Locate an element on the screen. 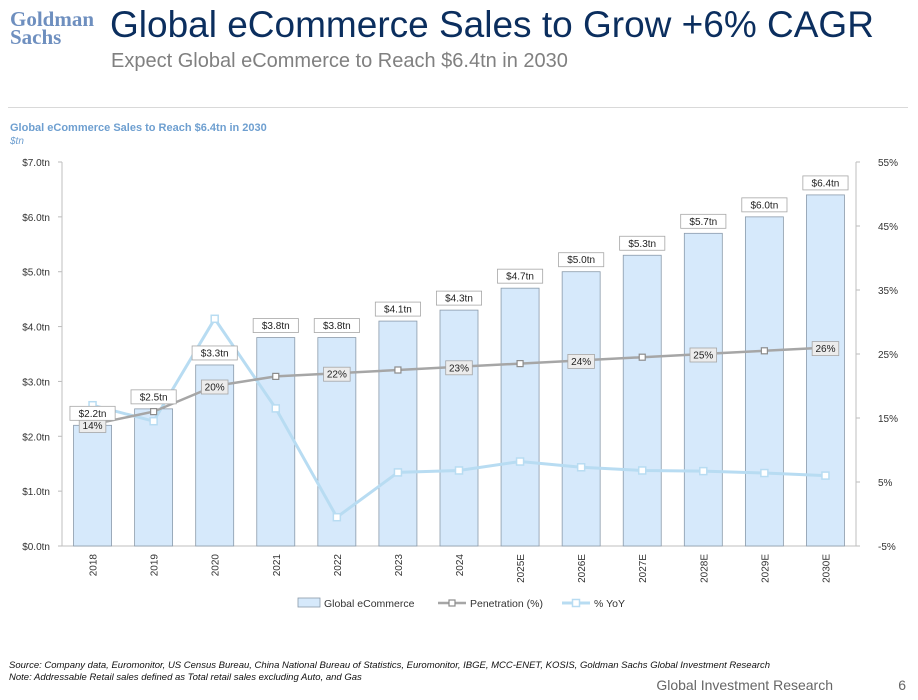  y-right-tick-label: 55% is located at coordinates (888, 163).